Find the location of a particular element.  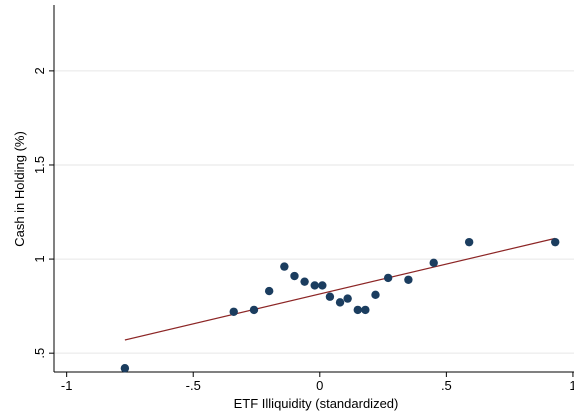

y-axis-ticks: .5 1 1.5 2 is located at coordinates (43, 213).